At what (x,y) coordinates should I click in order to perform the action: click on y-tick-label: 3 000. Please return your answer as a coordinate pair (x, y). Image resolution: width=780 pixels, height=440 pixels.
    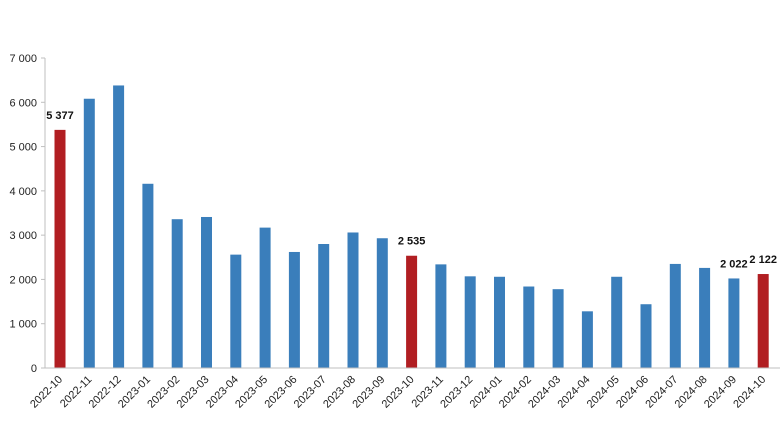
    Looking at the image, I should click on (23, 236).